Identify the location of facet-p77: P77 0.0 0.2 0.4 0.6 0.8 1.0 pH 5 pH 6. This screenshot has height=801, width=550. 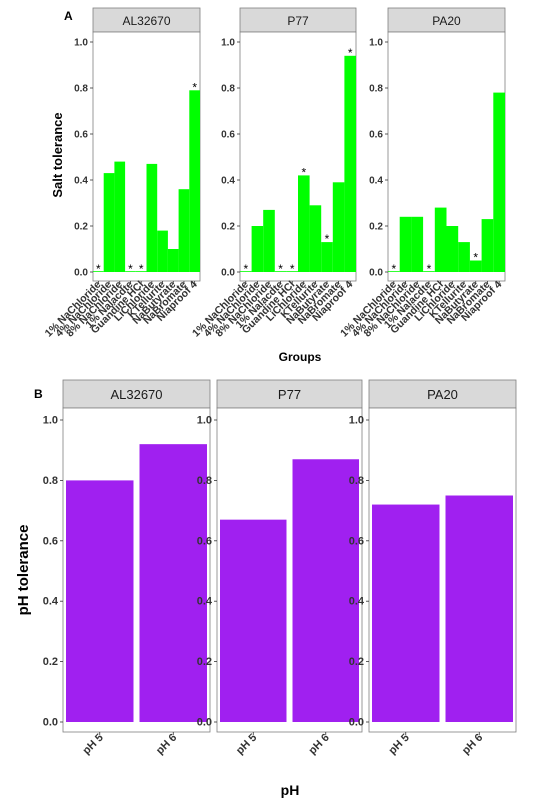
(280, 568).